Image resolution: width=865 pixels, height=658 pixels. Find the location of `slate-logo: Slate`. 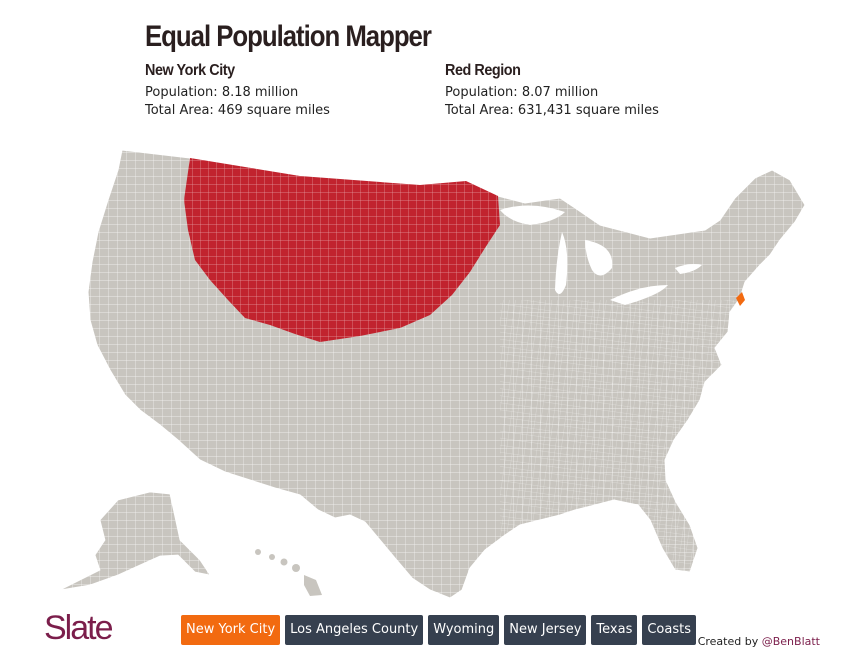

slate-logo: Slate is located at coordinates (78, 628).